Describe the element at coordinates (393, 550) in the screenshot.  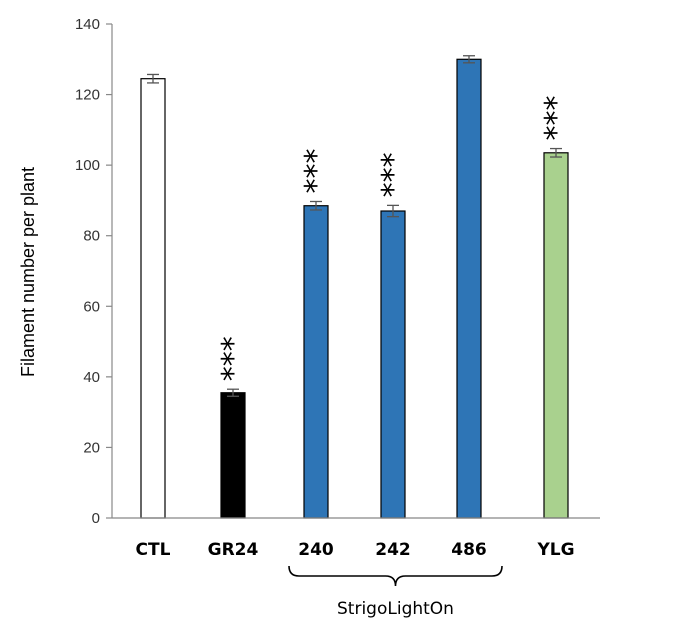
I see `category-label-242: 242` at that location.